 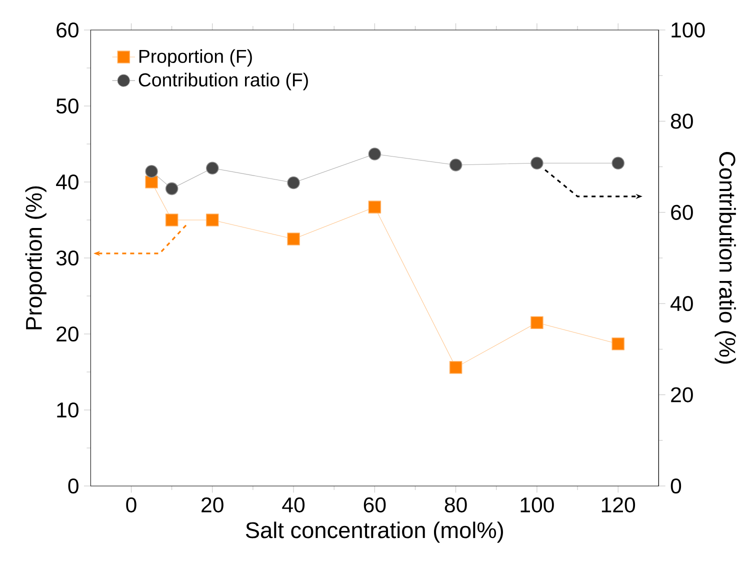 What do you see at coordinates (374, 532) in the screenshot?
I see `x-axis-title: Salt concentration (mol%)` at bounding box center [374, 532].